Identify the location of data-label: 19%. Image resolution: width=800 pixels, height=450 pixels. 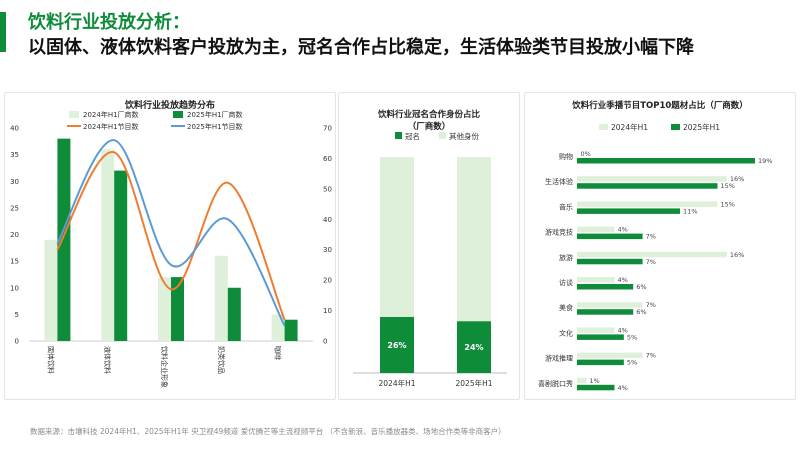
(765, 161).